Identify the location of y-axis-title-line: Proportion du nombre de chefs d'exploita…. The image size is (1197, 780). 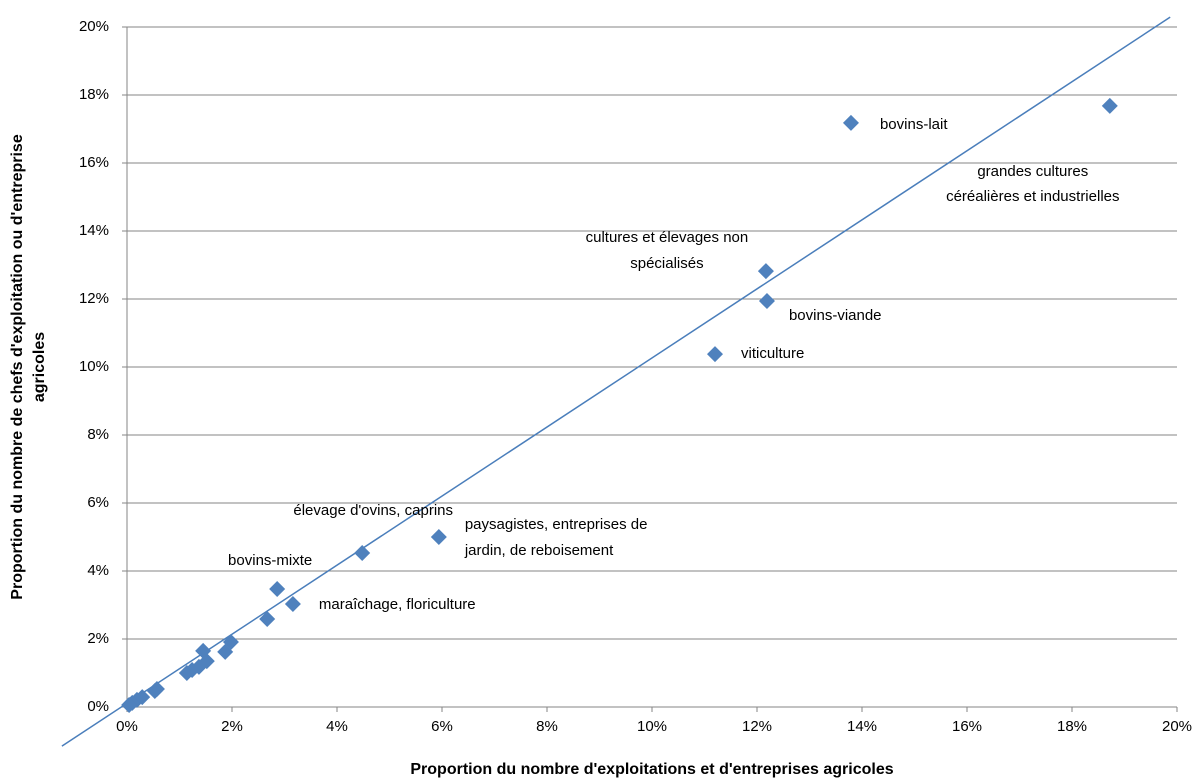
(17, 367).